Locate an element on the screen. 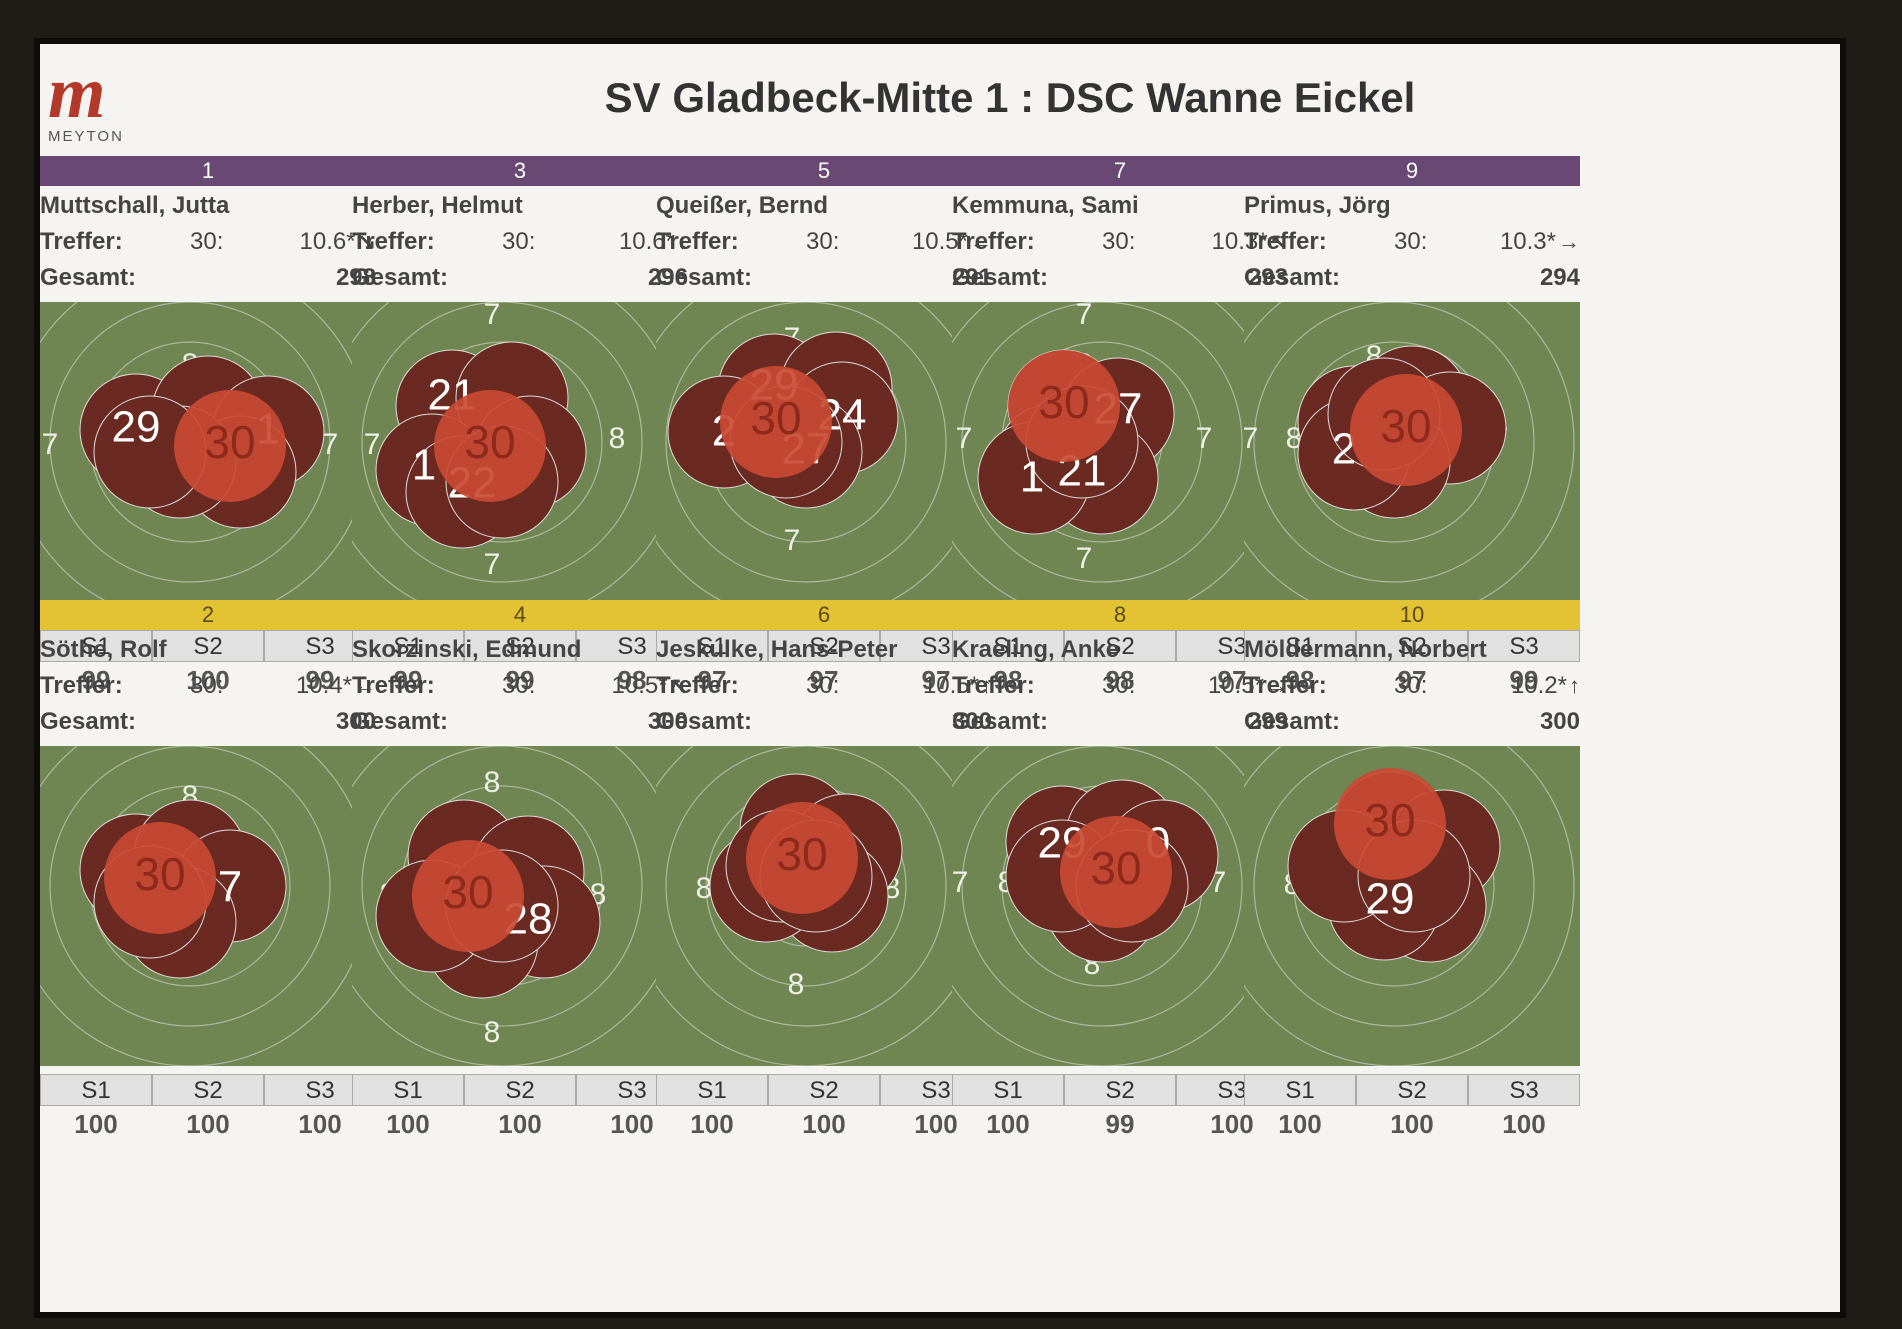 The height and width of the screenshot is (1329, 1902). last-shot-value: 10.5*← is located at coordinates (951, 241).